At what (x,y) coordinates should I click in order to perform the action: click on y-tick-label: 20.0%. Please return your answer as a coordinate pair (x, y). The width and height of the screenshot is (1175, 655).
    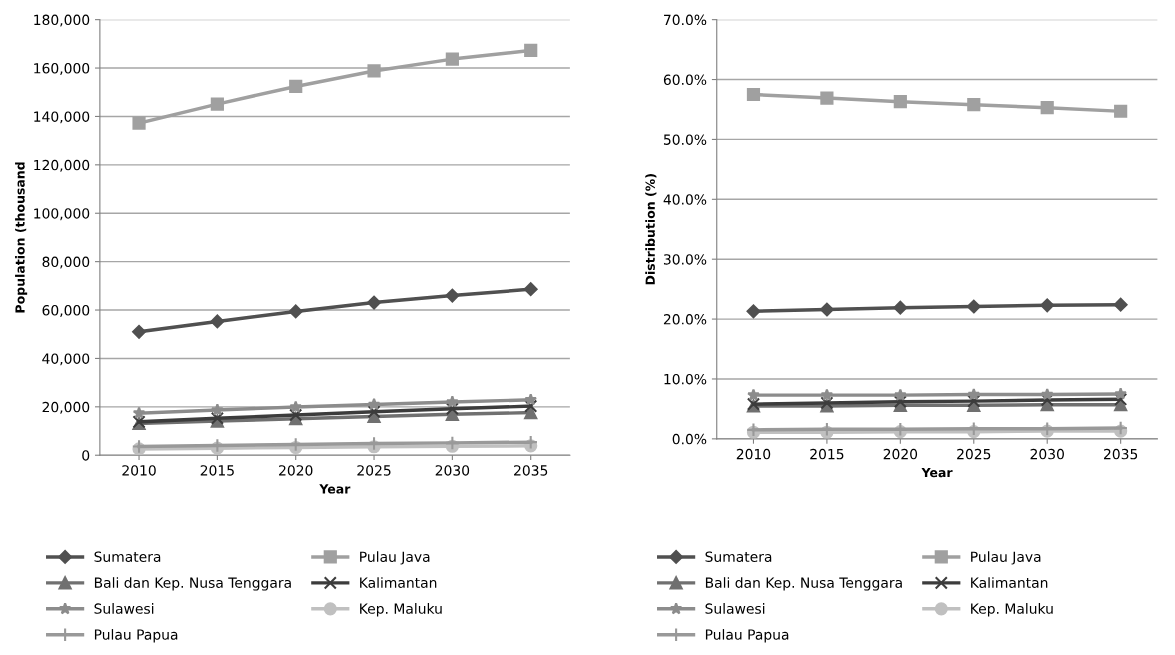
    Looking at the image, I should click on (685, 319).